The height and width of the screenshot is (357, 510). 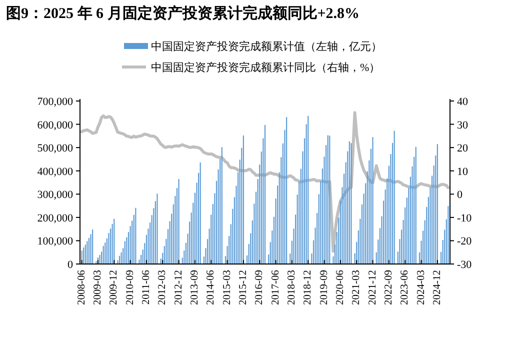 I want to click on y2-tick-label: -30, so click(x=464, y=265).